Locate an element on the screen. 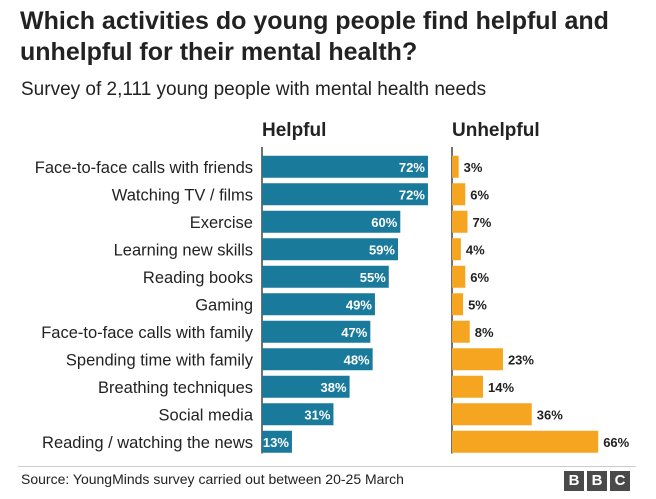  helpful-heading: Helpful is located at coordinates (294, 130).